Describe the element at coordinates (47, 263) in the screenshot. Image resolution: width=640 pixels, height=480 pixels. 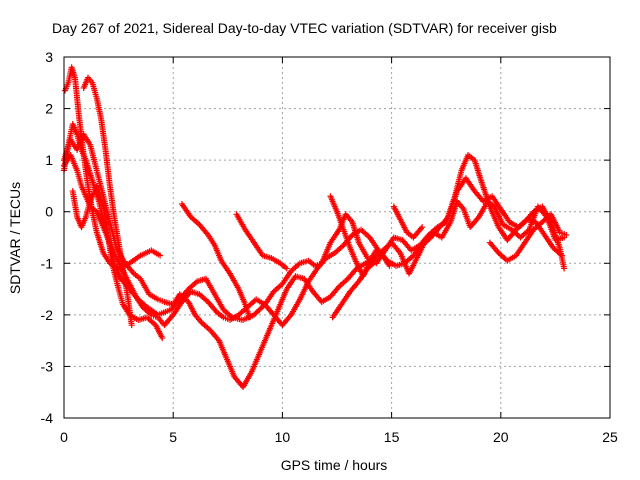
I see `y-tick-label: -1` at that location.